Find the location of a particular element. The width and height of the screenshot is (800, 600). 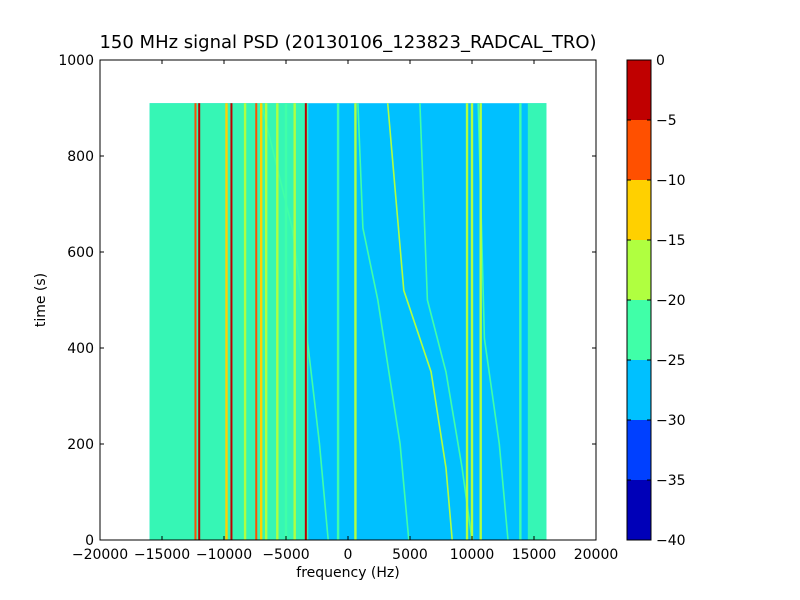

colorbar-tick-label: 0 is located at coordinates (660, 61).